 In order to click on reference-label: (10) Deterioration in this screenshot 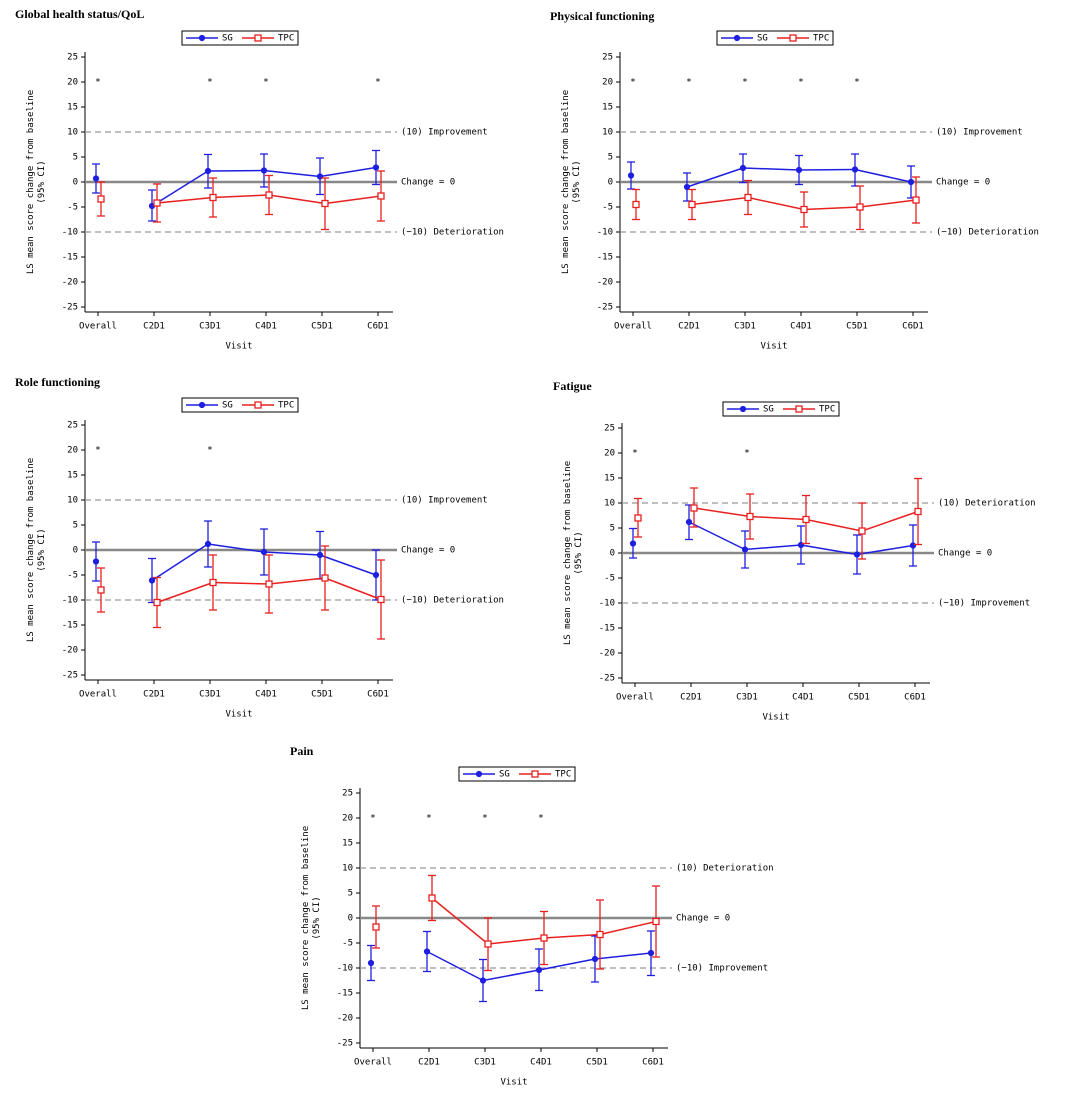, I will do `click(987, 504)`.